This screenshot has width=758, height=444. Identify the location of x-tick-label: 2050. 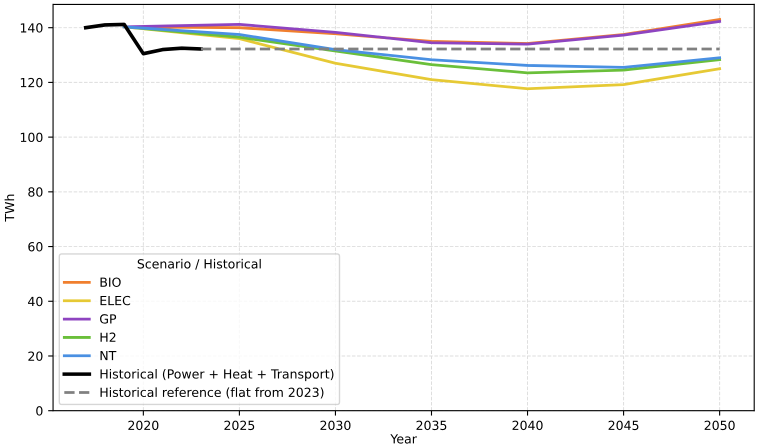
(719, 425).